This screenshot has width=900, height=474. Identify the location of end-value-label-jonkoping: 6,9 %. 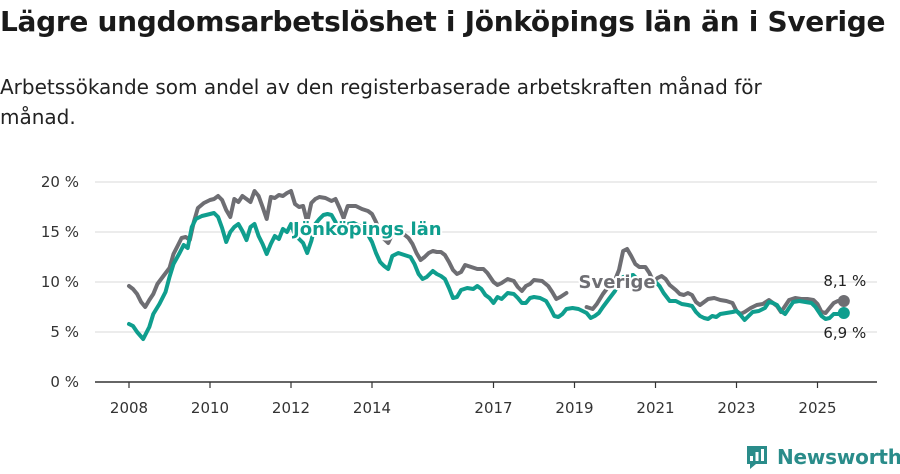
(844, 333).